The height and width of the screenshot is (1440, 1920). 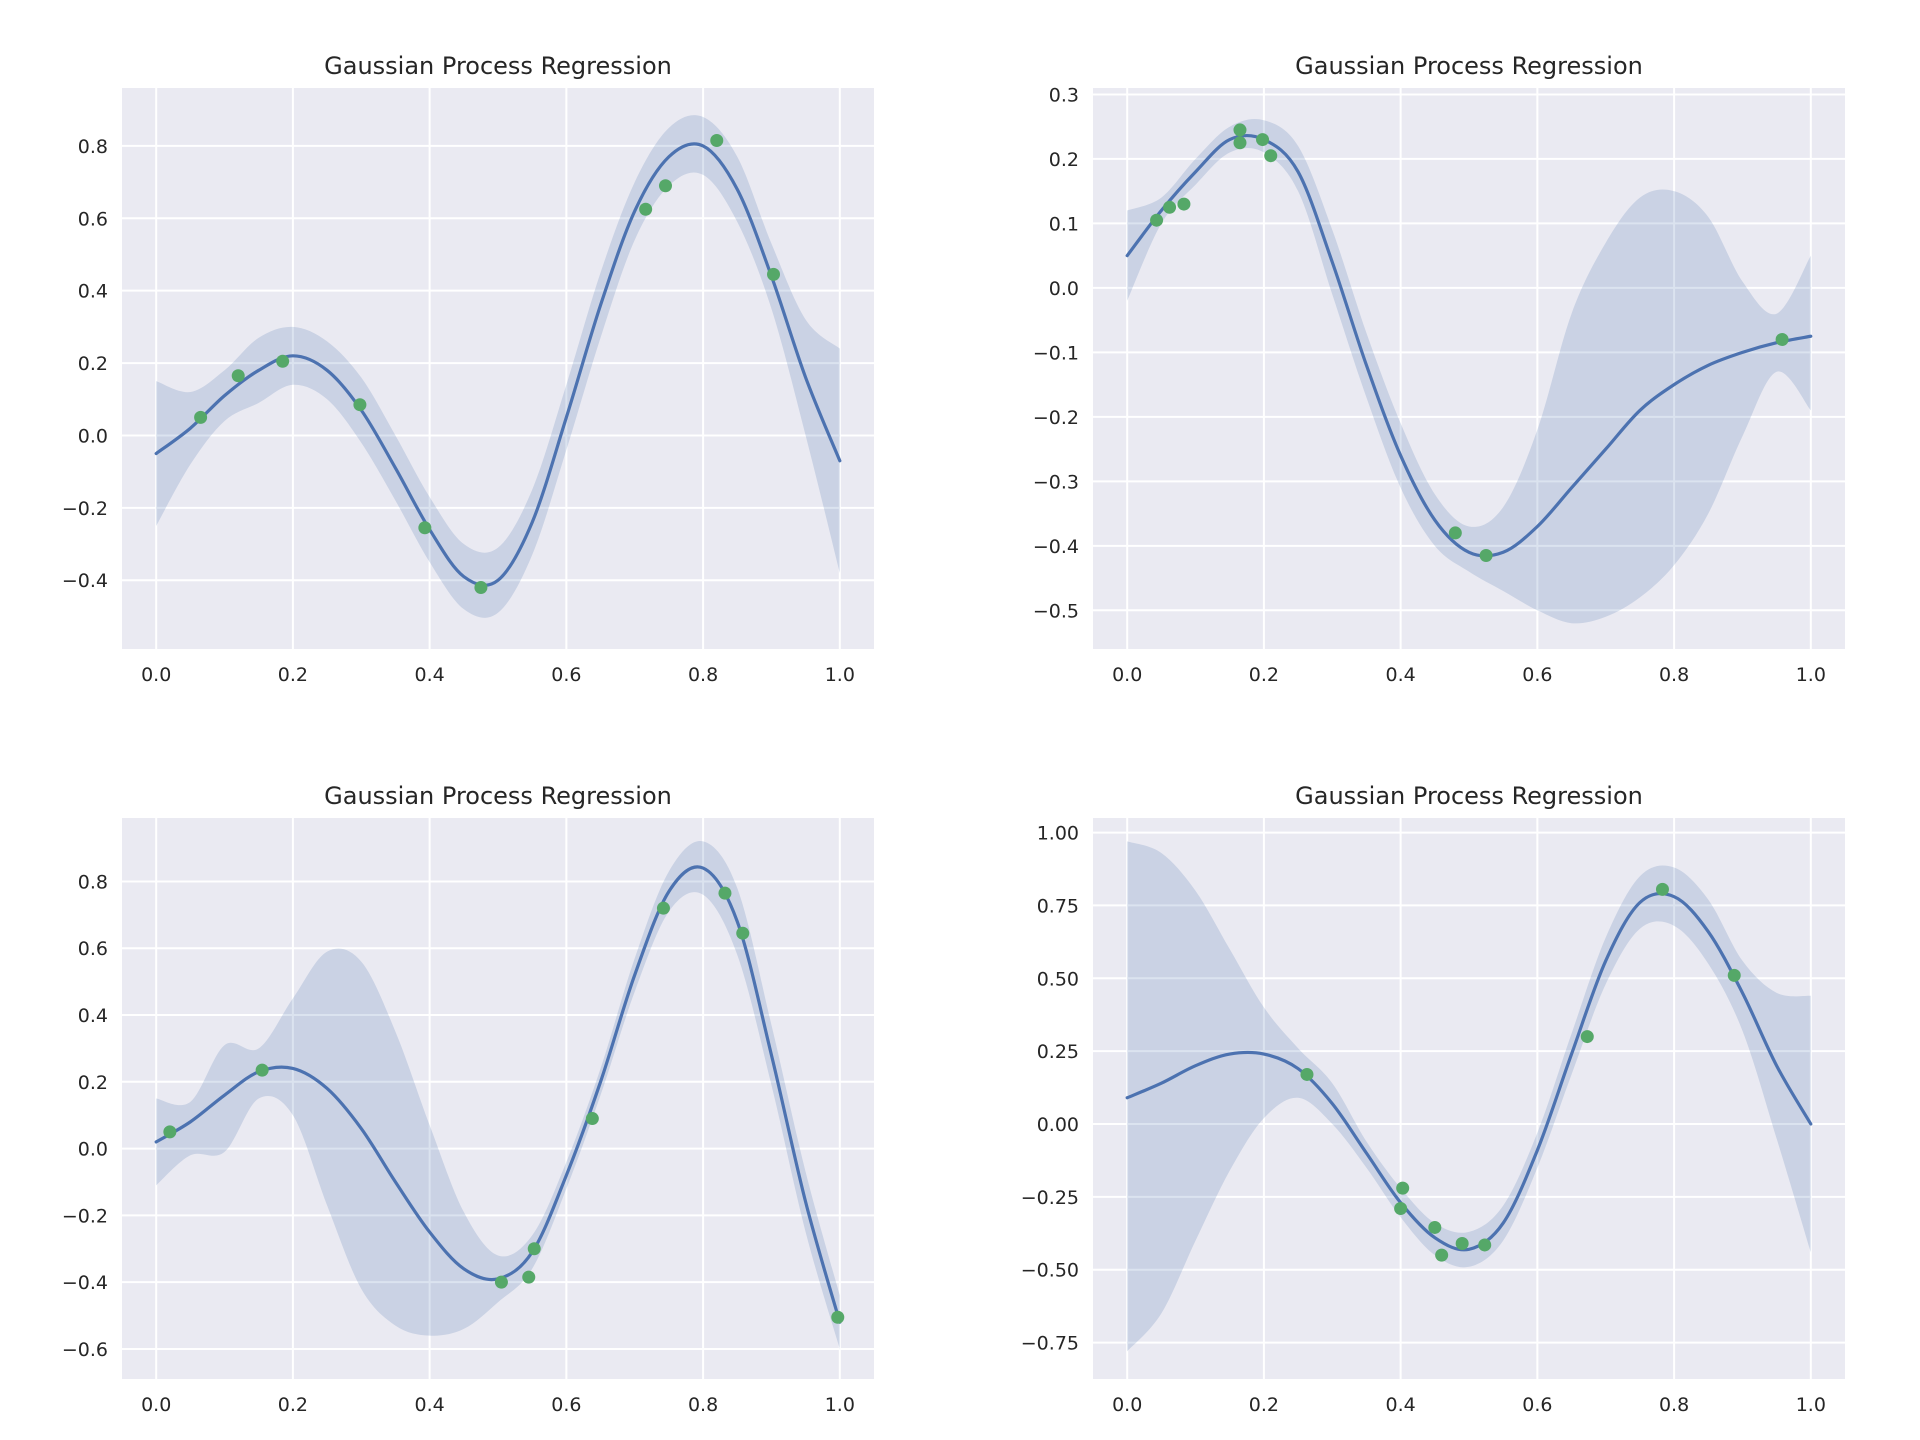 I want to click on y-tick-label: 0.50, so click(x=1058, y=979).